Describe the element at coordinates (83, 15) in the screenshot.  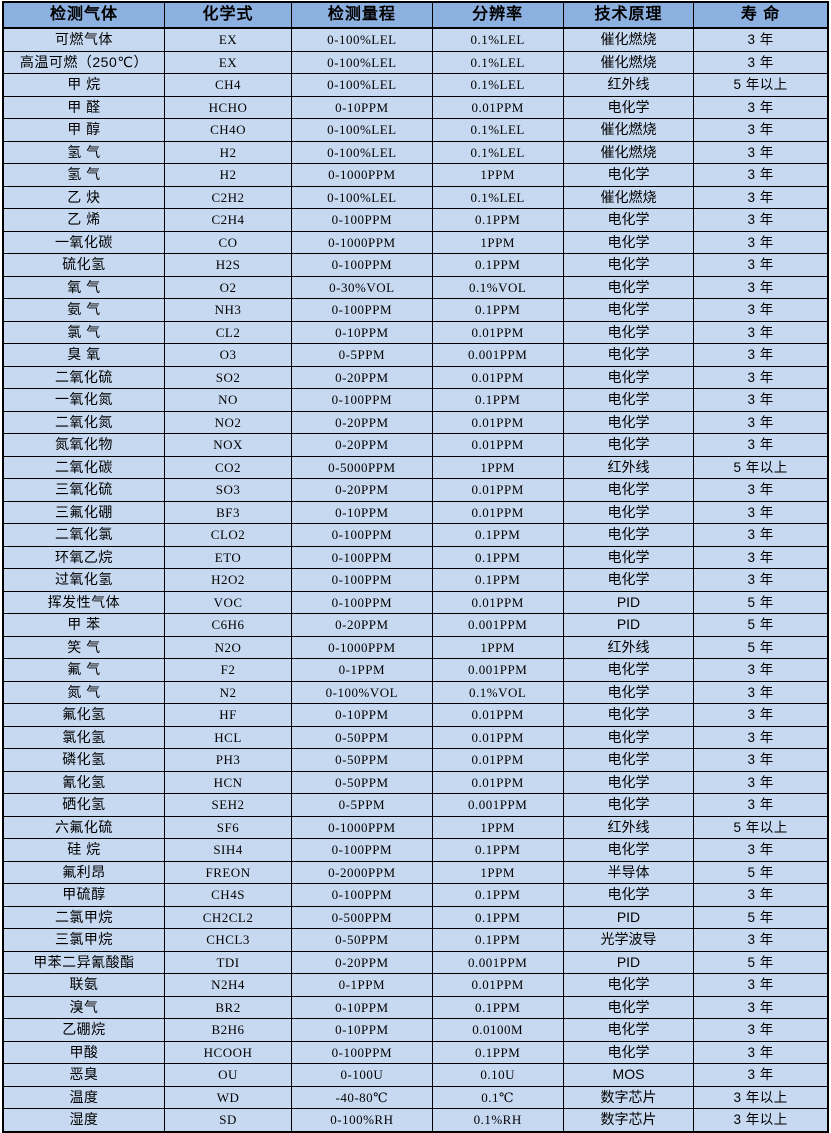
I see `column-header-gas: 检测气体` at that location.